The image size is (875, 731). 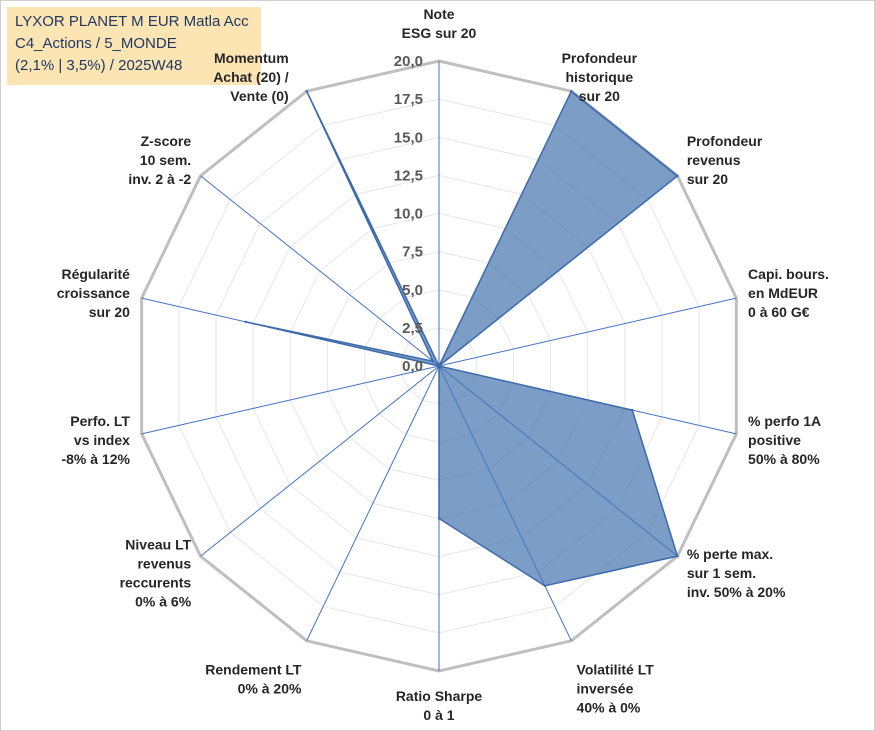 I want to click on axis-label-11-line-2: sur 20, so click(x=109, y=312).